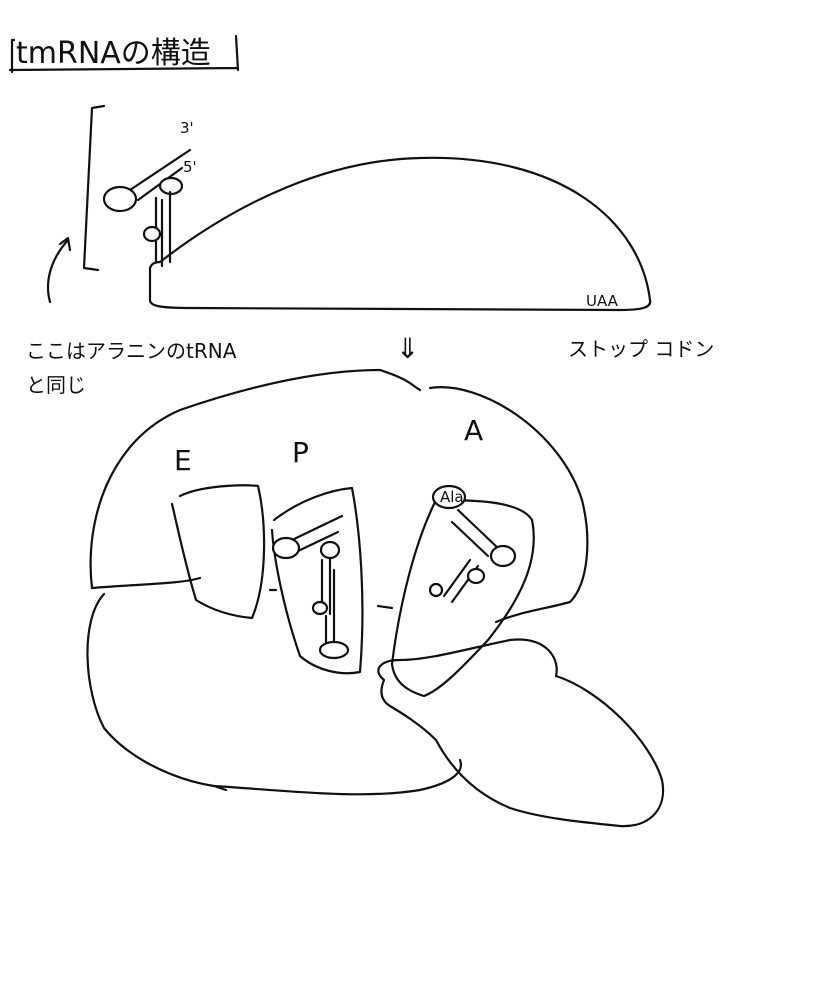  Describe the element at coordinates (602, 301) in the screenshot. I see `stop-codon-seq: UAA` at that location.